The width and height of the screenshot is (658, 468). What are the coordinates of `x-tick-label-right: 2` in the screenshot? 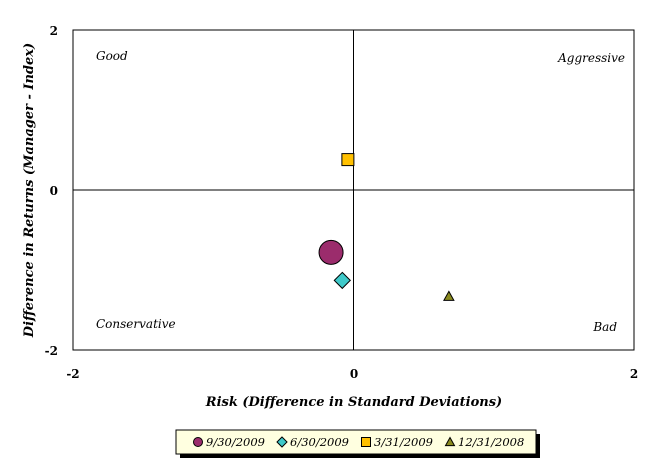 It's located at (634, 374).